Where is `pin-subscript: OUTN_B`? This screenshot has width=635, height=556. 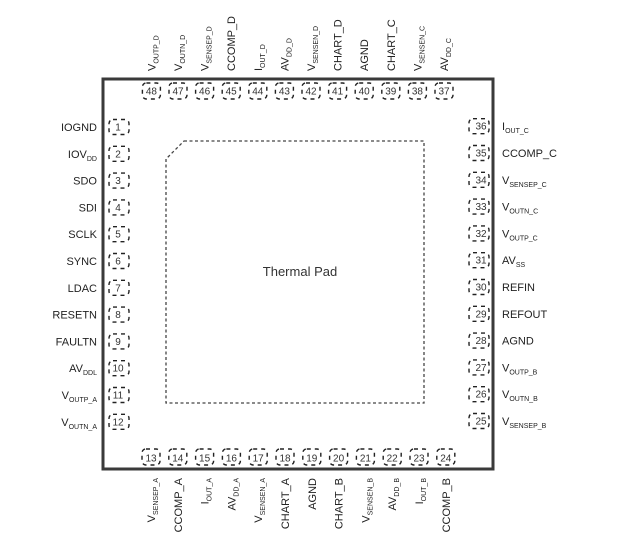
pin-subscript: OUTN_B is located at coordinates (523, 399).